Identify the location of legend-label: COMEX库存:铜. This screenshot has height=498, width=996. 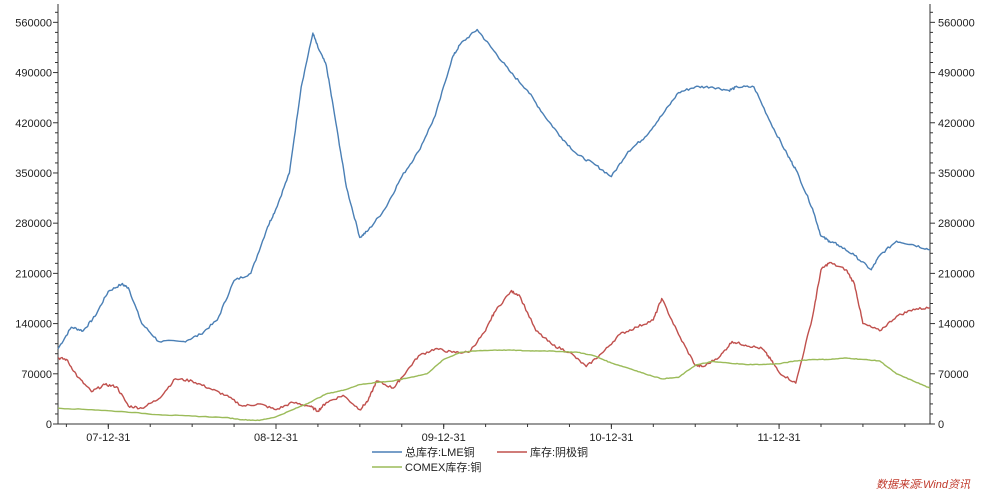
(443, 467).